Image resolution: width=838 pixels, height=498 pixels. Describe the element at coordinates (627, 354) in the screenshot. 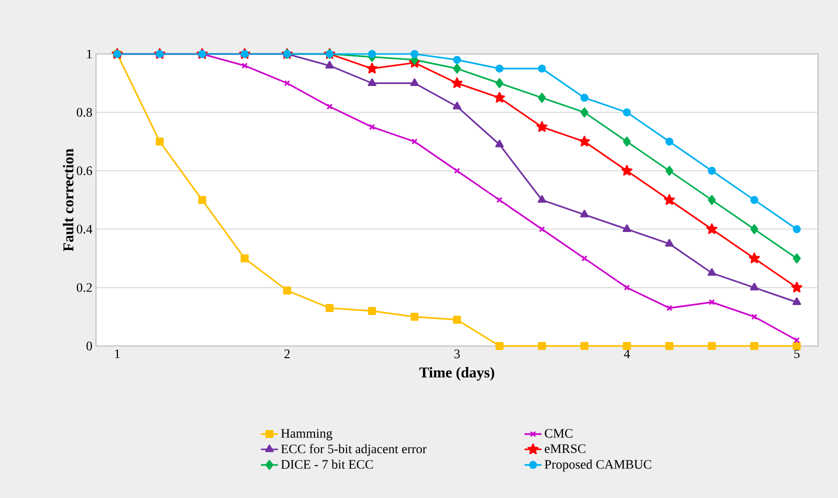

I see `x-tick-label: 4` at that location.